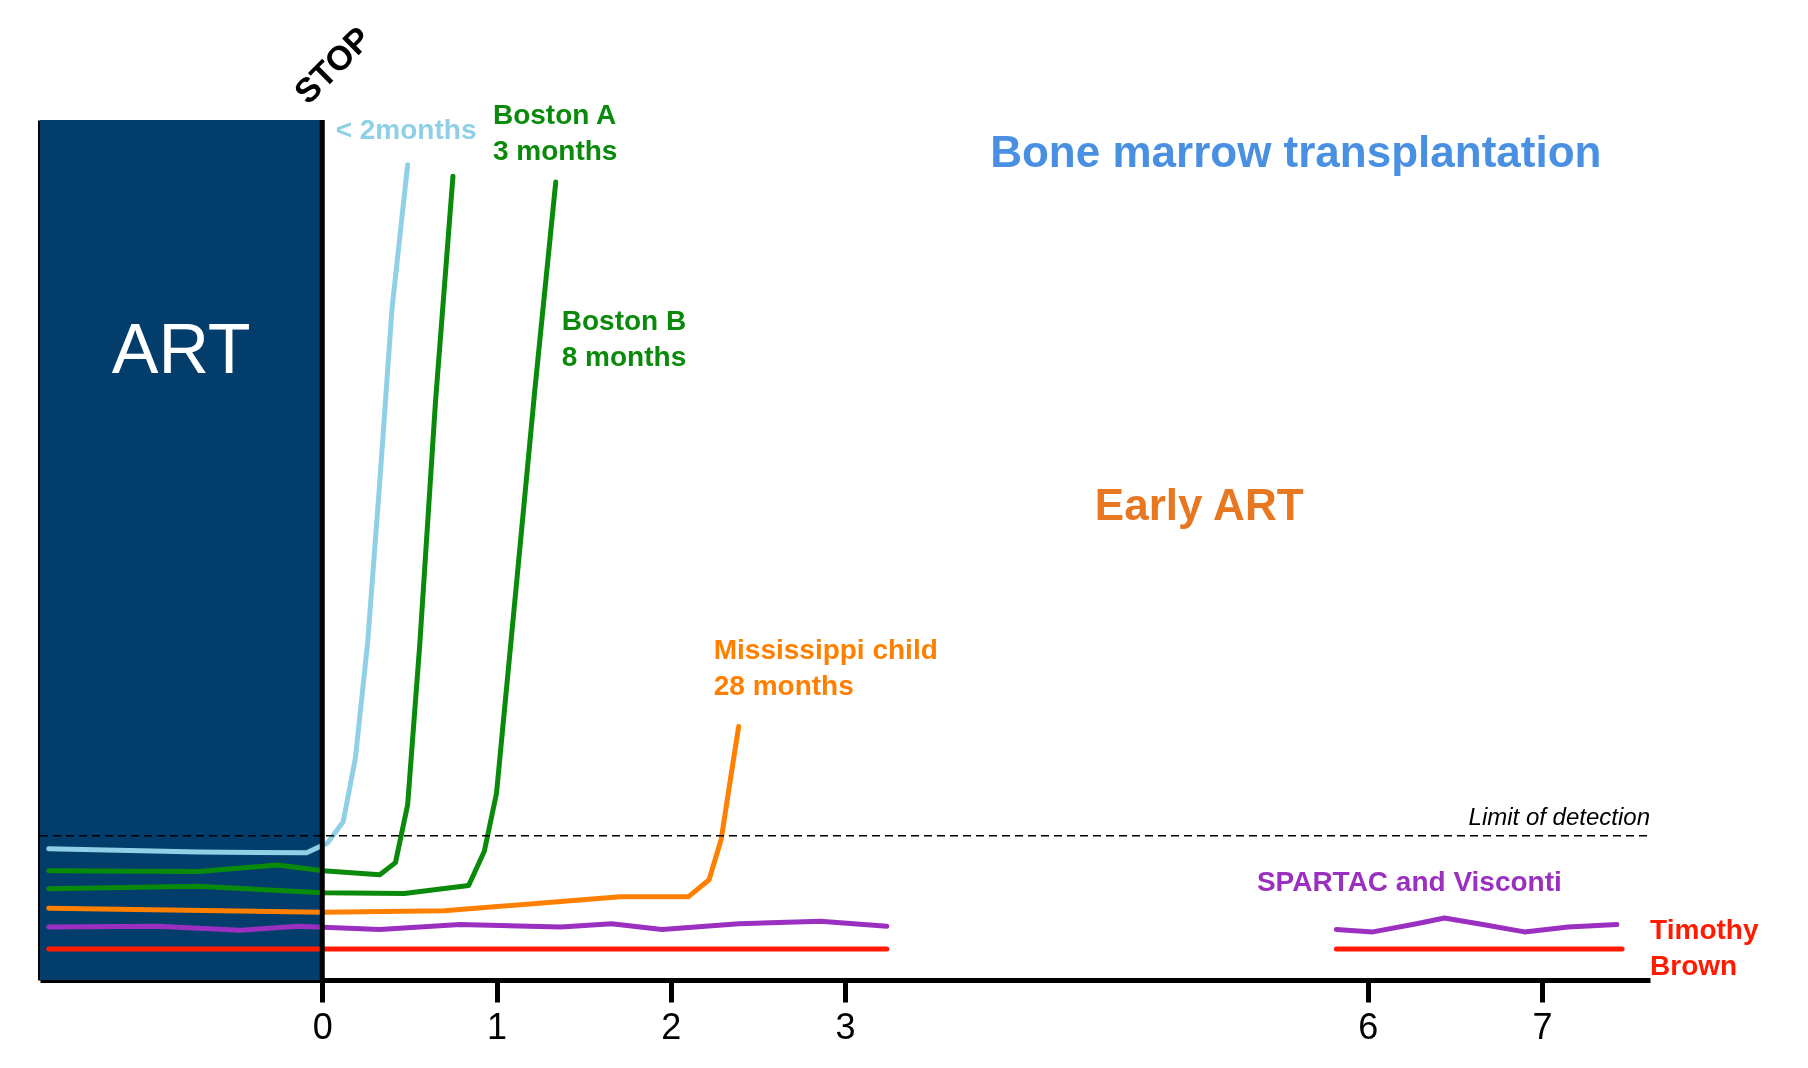  What do you see at coordinates (671, 1026) in the screenshot?
I see `x-tick-label: 2` at bounding box center [671, 1026].